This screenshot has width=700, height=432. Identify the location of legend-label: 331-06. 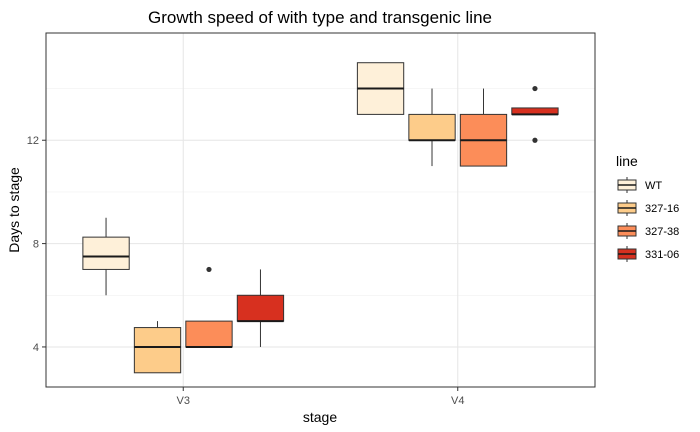
(662, 255).